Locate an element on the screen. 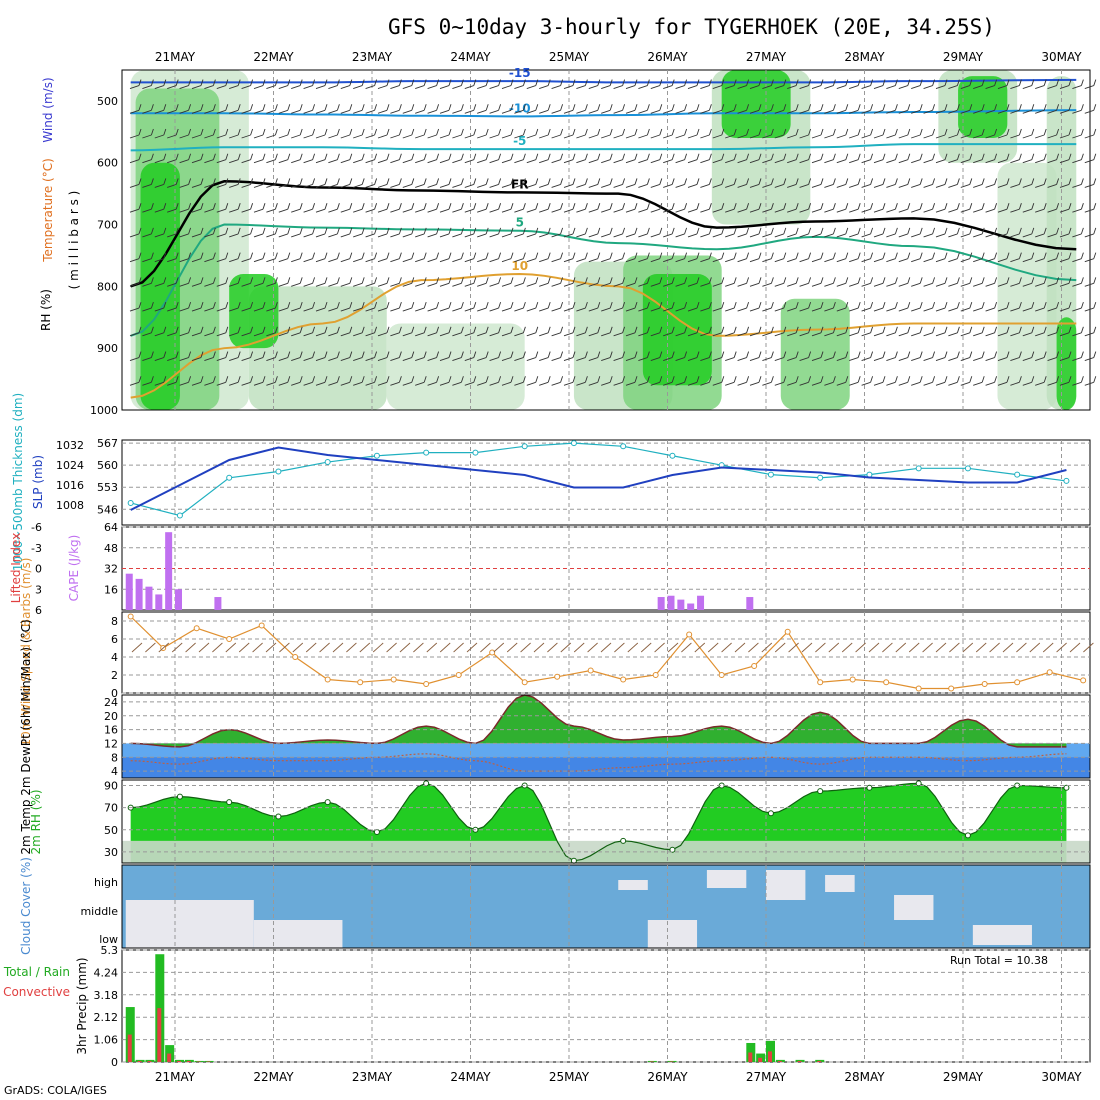  cape-bar is located at coordinates (671, 602).